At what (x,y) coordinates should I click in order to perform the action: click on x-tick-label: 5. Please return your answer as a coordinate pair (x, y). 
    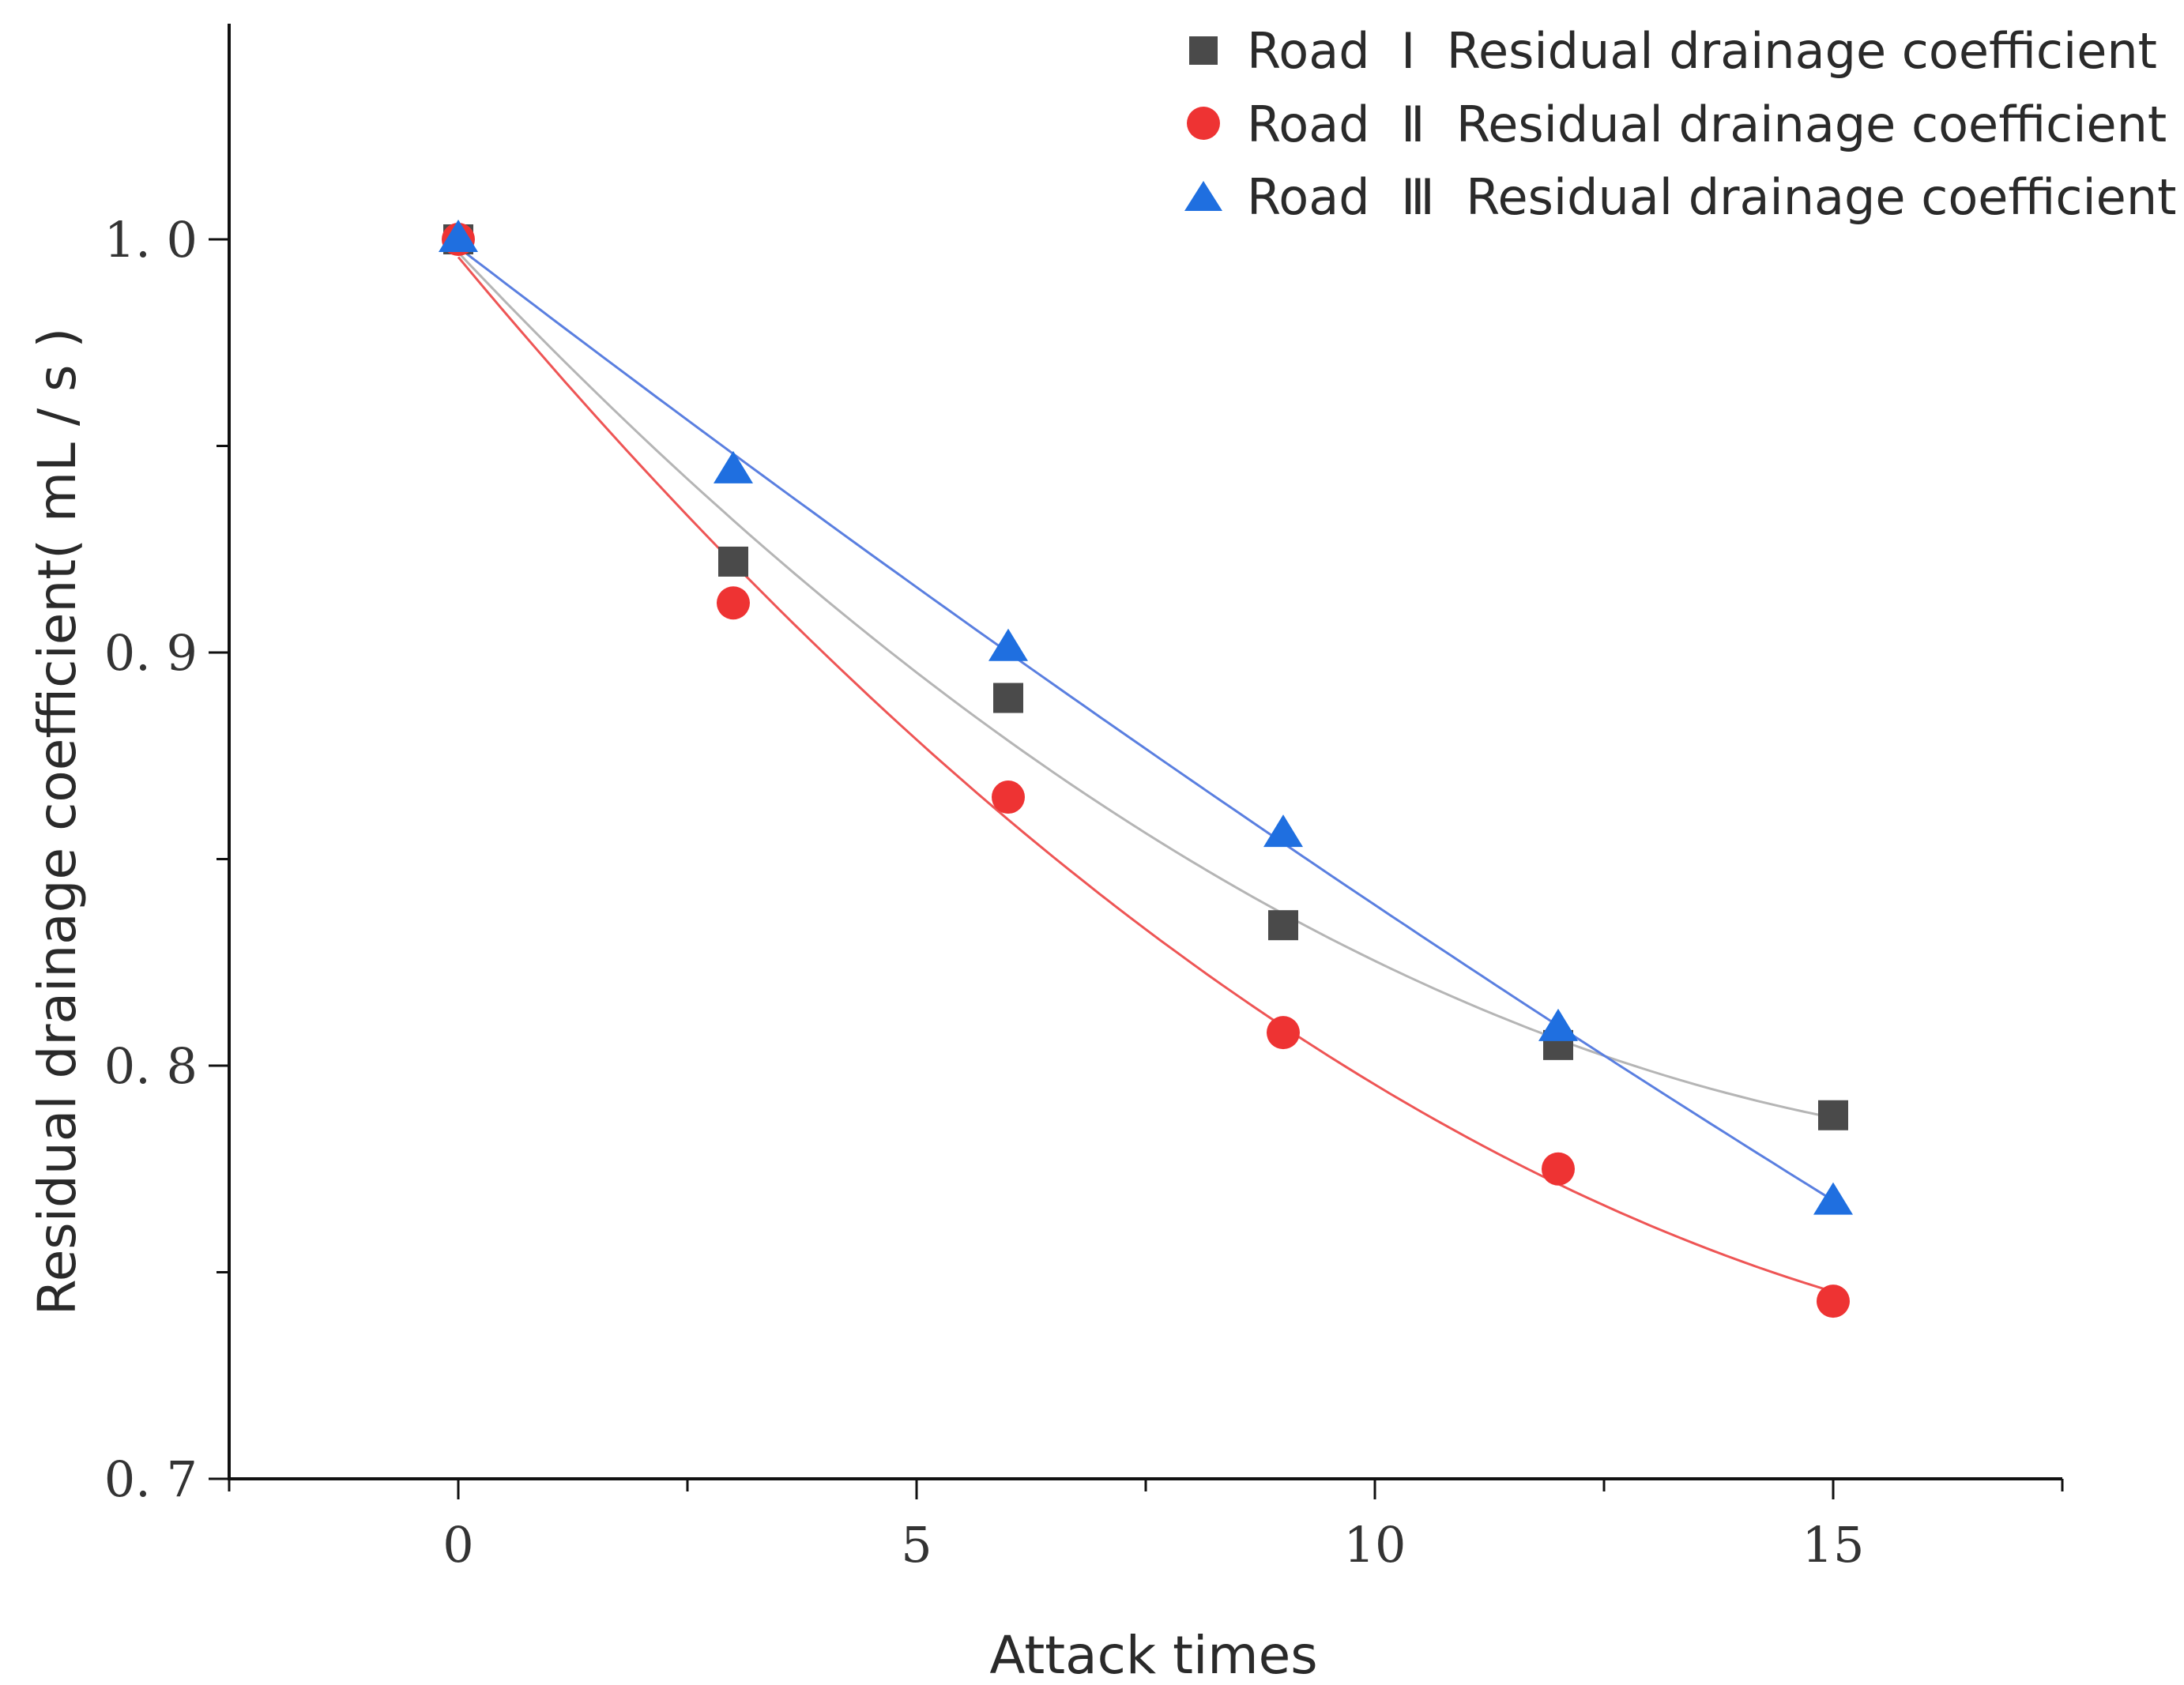
    Looking at the image, I should click on (916, 1545).